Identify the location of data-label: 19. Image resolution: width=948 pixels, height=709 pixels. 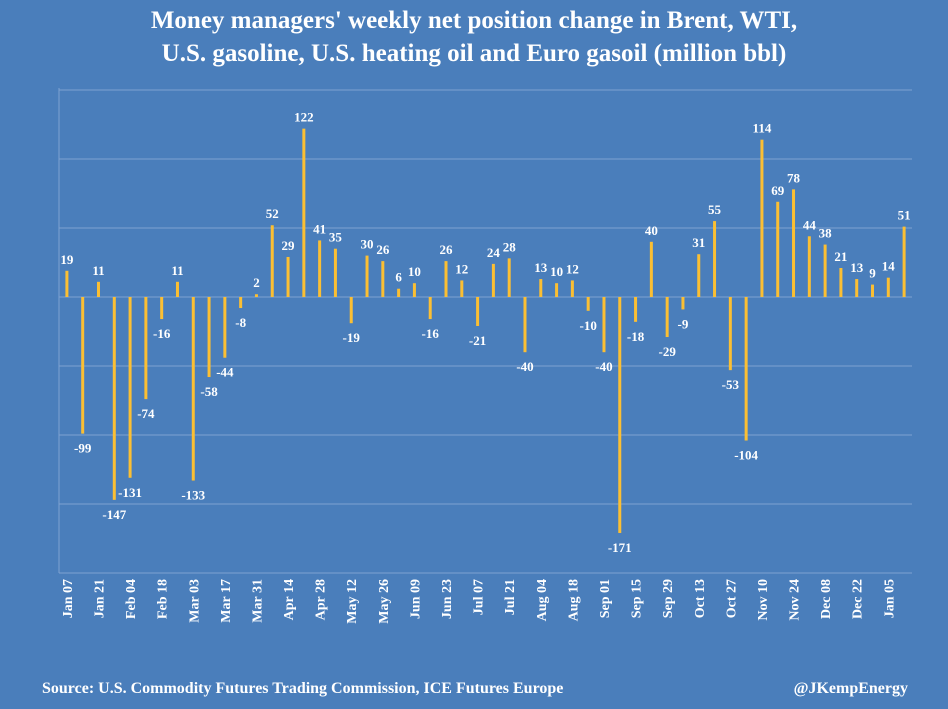
(67, 259).